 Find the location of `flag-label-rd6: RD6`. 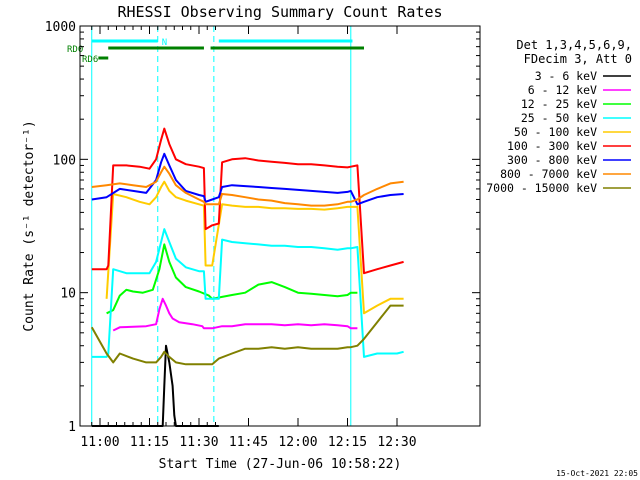

flag-label-rd6: RD6 is located at coordinates (90, 60).